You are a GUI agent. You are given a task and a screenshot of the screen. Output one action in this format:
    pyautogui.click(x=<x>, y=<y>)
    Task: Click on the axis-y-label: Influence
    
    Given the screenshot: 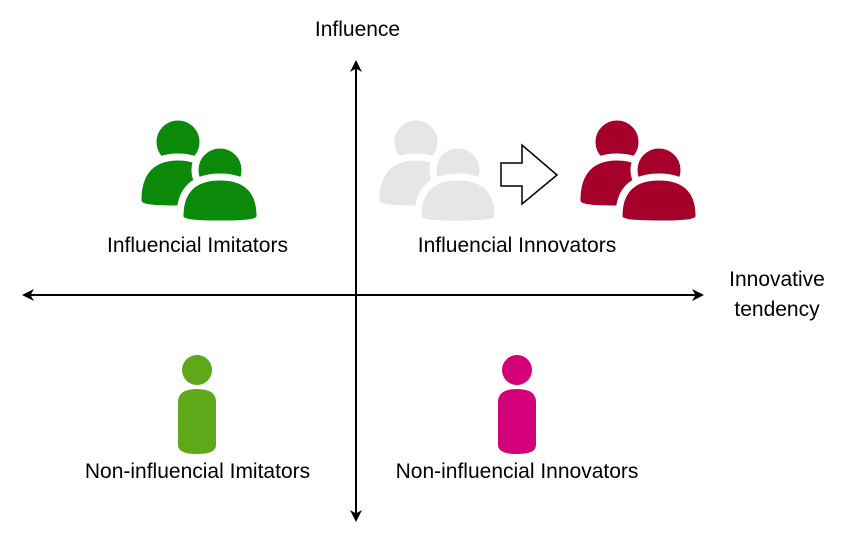 What is the action you would take?
    pyautogui.click(x=357, y=29)
    